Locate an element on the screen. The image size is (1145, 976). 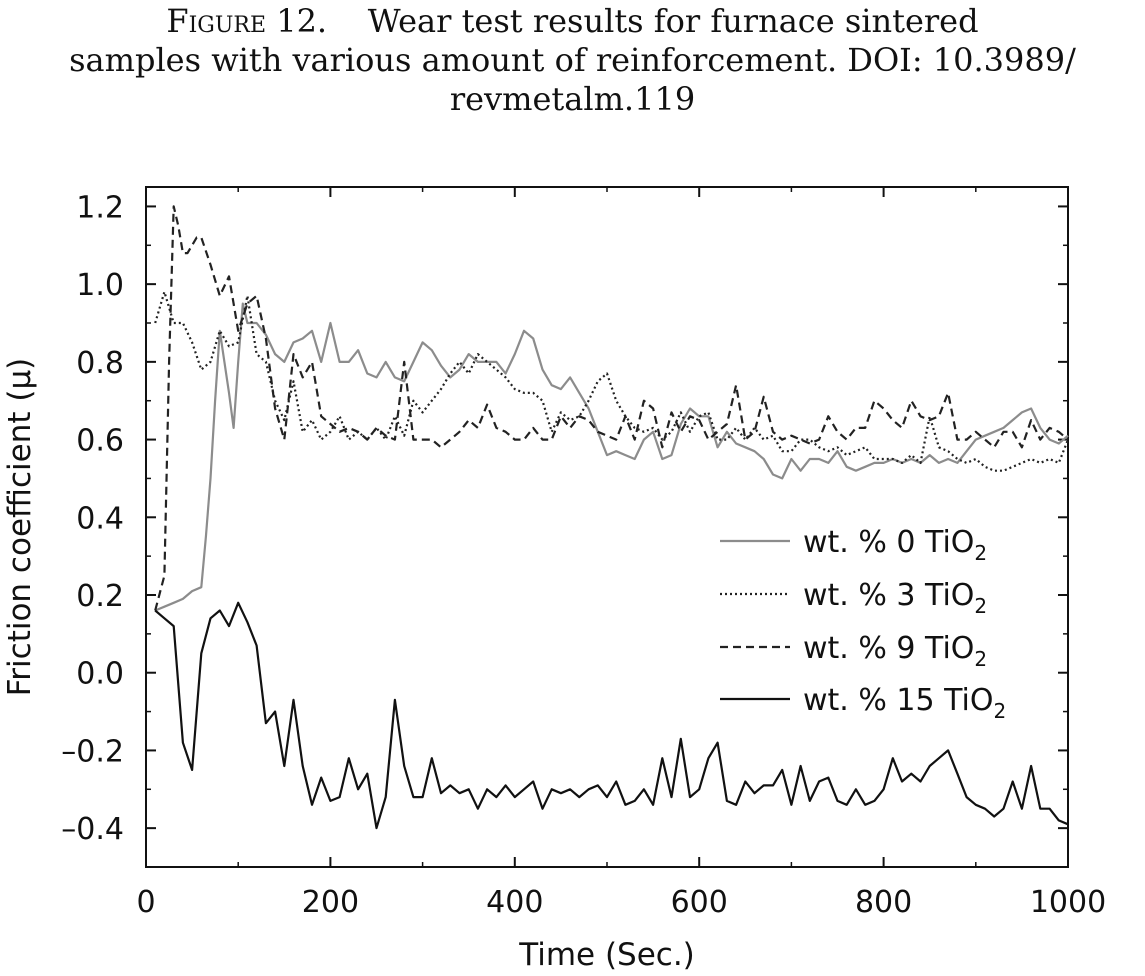
x-tick-label: 600 is located at coordinates (699, 902).